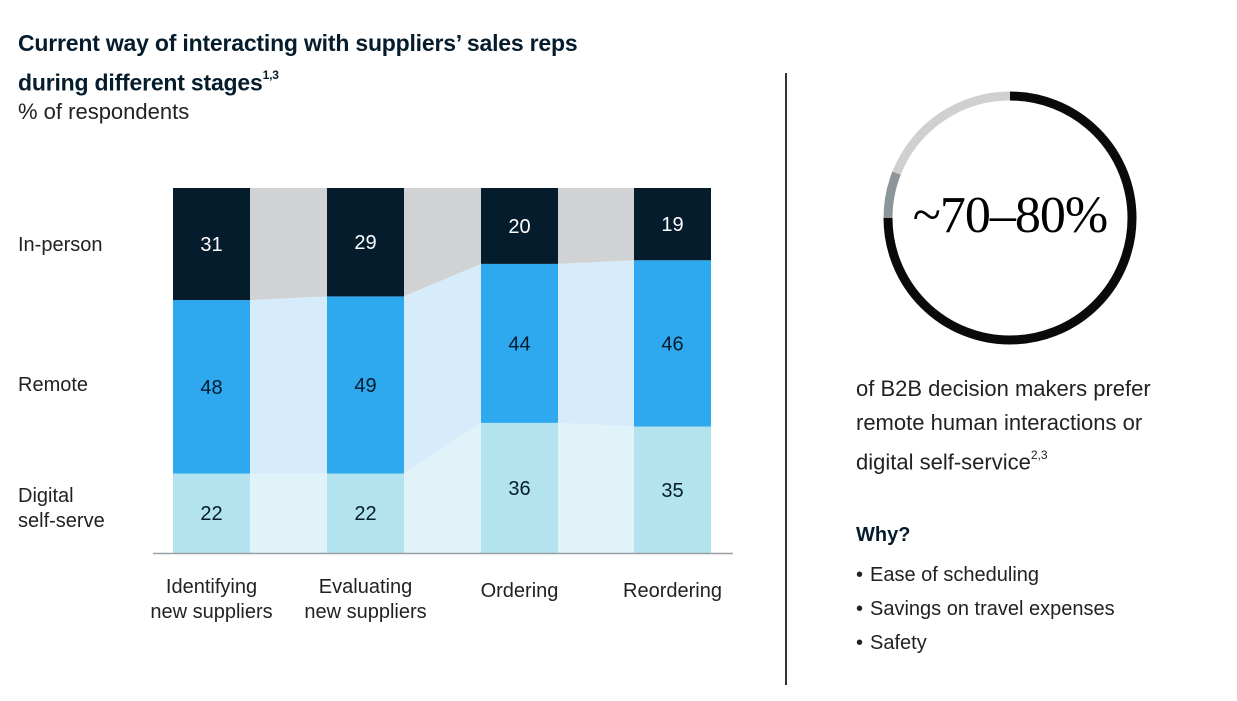  I want to click on x-tick-label: Ordering, so click(520, 591).